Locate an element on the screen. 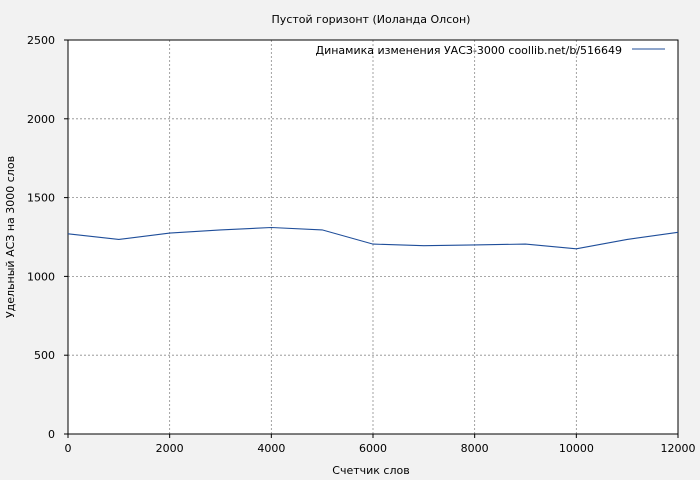 The width and height of the screenshot is (700, 480). x-tick-label: 0 is located at coordinates (68, 448).